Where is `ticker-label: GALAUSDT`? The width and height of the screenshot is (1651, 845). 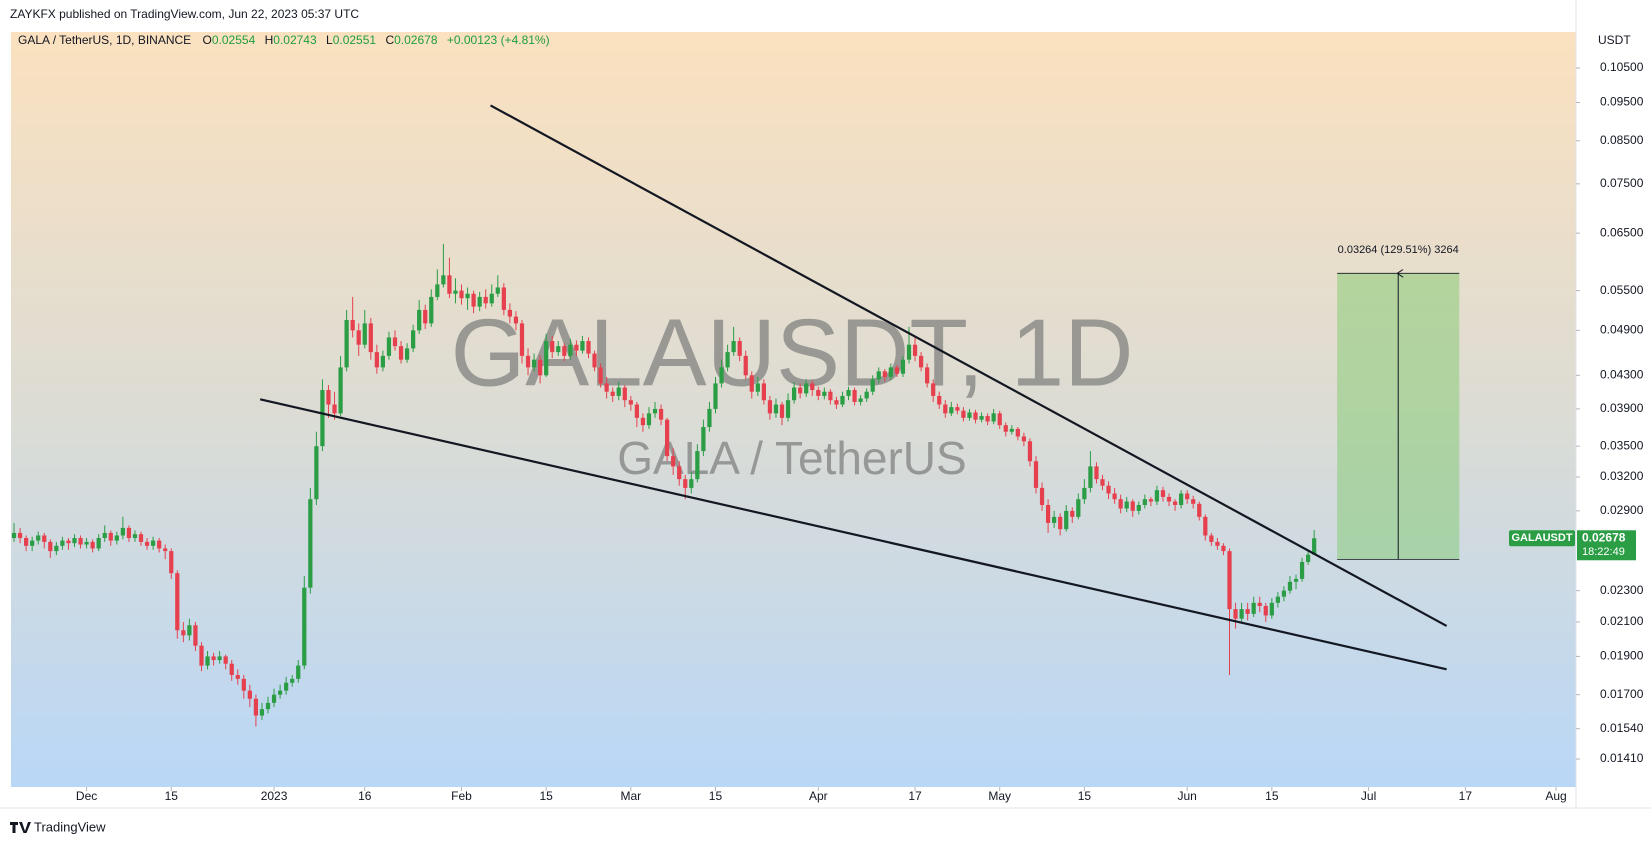
ticker-label: GALAUSDT is located at coordinates (1541, 538).